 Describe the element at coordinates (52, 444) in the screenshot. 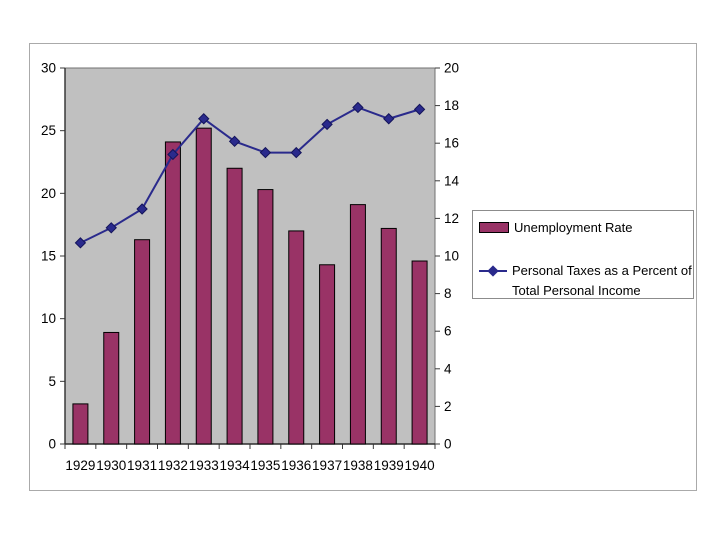

I see `left-axis-tick-label: 0` at that location.